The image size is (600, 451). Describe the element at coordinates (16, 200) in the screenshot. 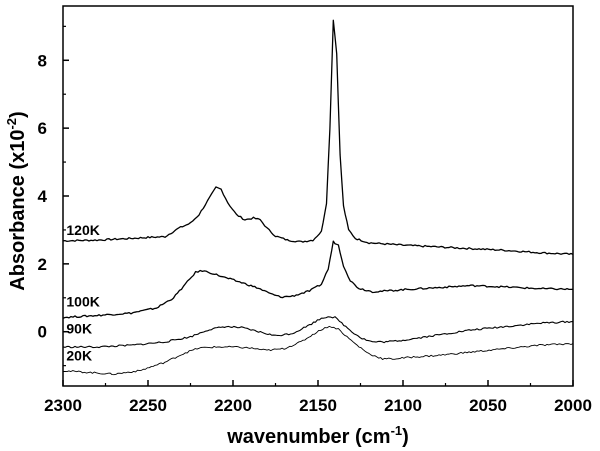

I see `y-axis-title: Absorbance (x10-2)` at that location.